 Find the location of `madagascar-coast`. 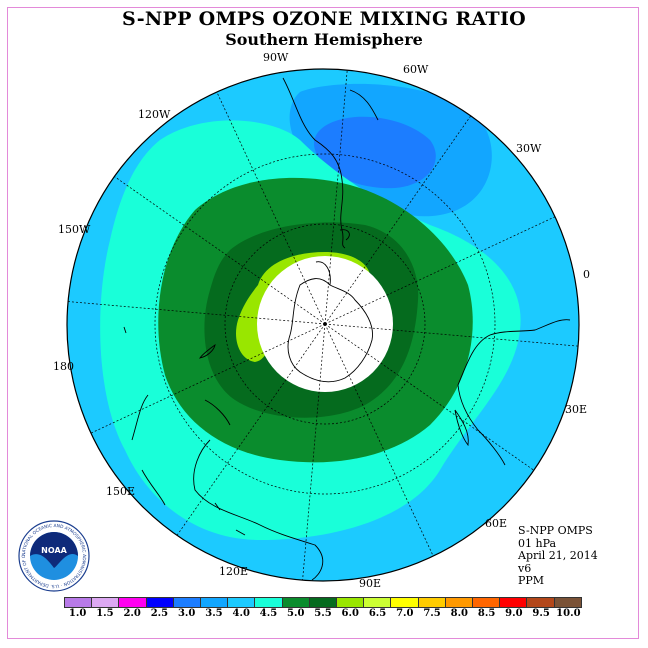

madagascar-coast is located at coordinates (461, 428).